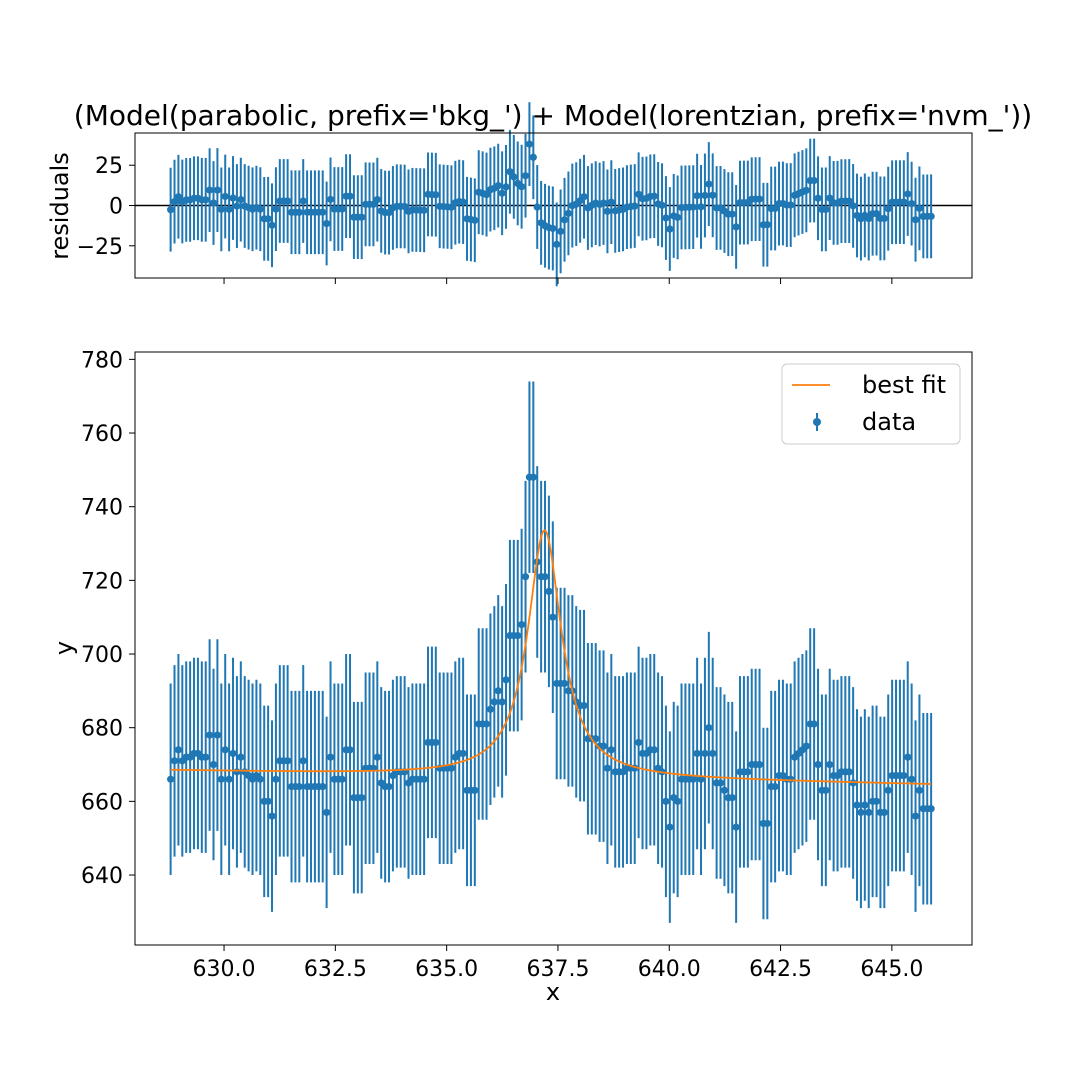  I want to click on residuals-ticks: −25 0 25, so click(485, 219).